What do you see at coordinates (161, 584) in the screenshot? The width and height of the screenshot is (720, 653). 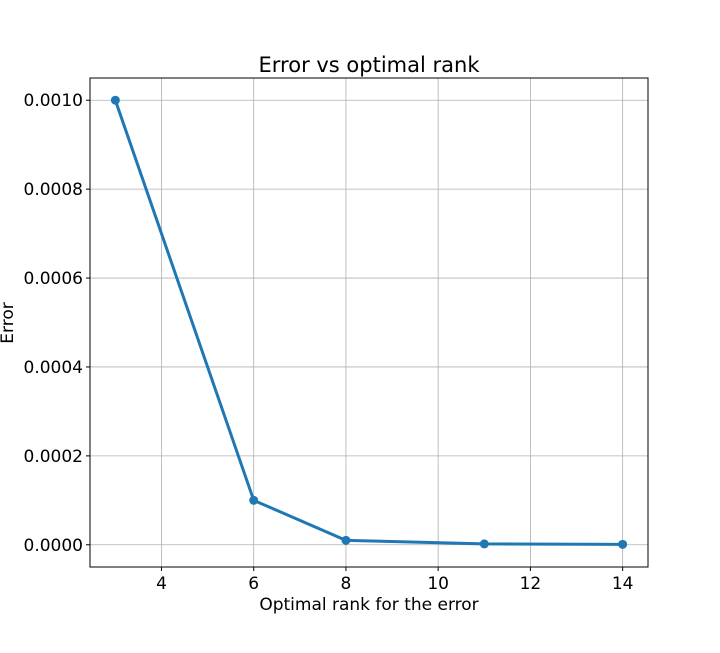 I see `x-tick-label: 4` at bounding box center [161, 584].